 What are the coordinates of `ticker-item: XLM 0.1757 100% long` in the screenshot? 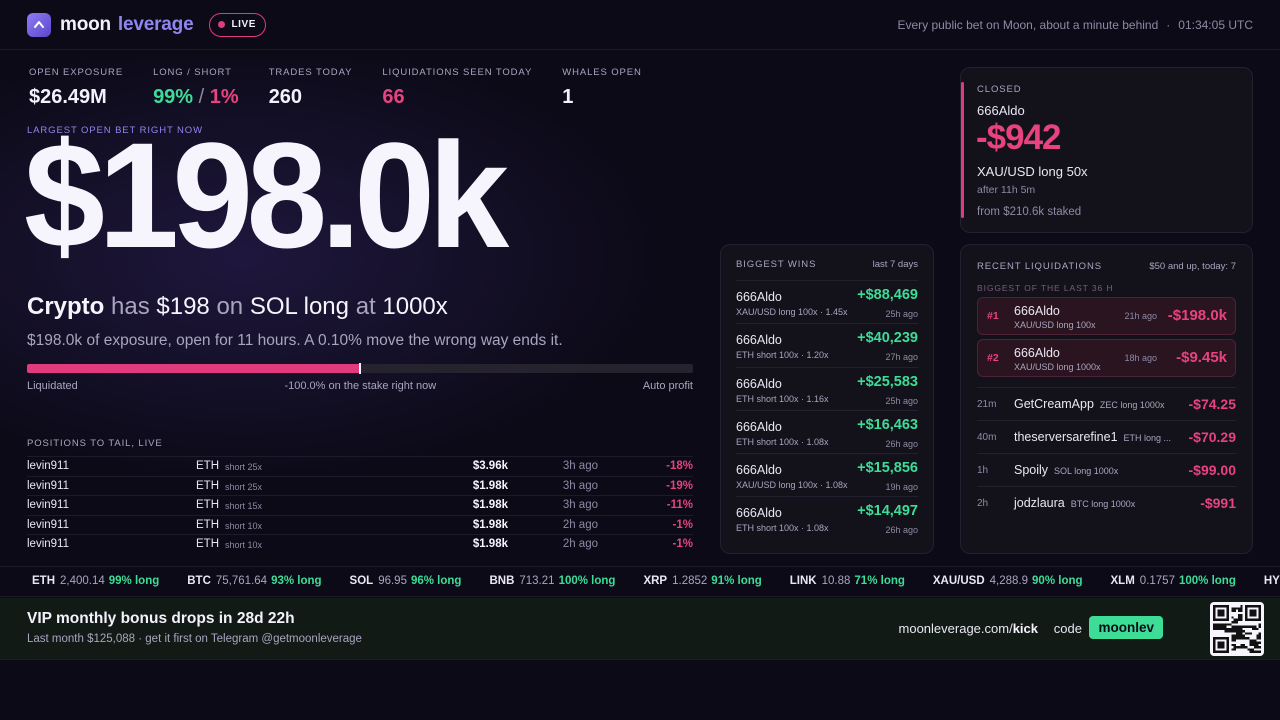 It's located at (1173, 581).